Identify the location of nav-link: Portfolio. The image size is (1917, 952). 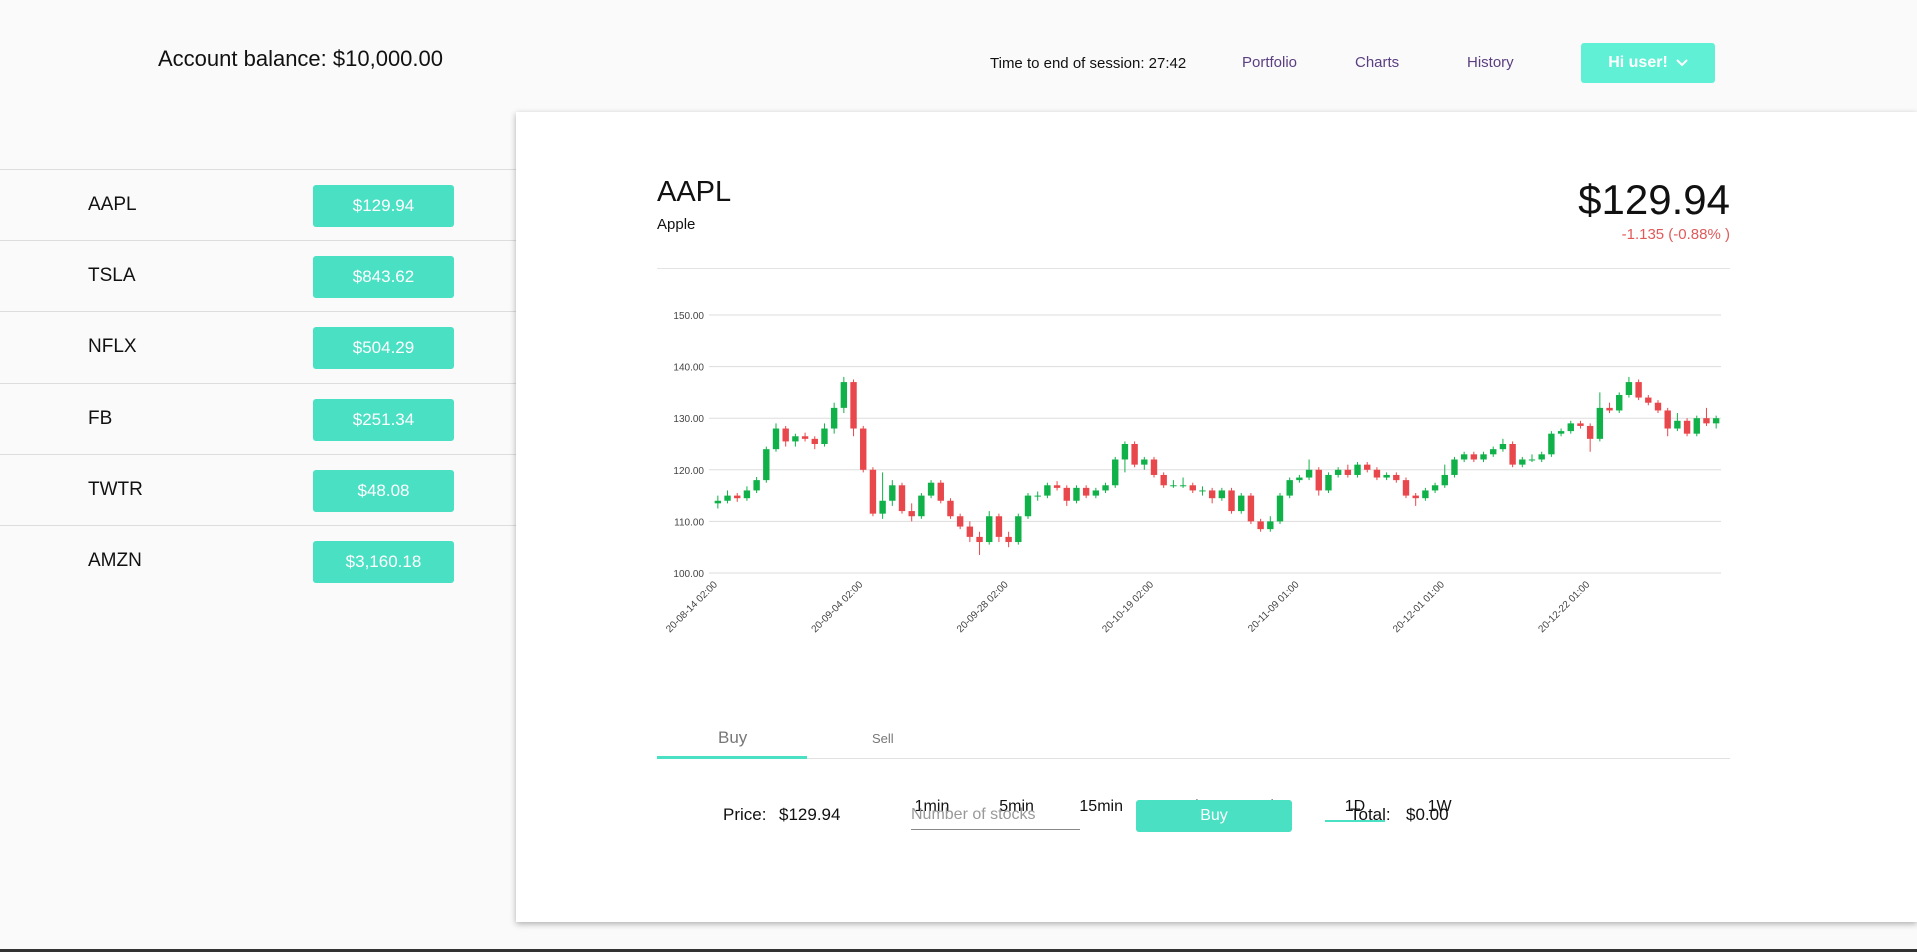
(1270, 62).